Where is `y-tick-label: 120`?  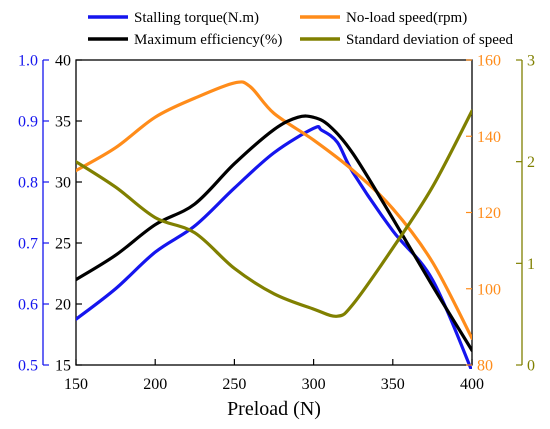 y-tick-label: 120 is located at coordinates (489, 213).